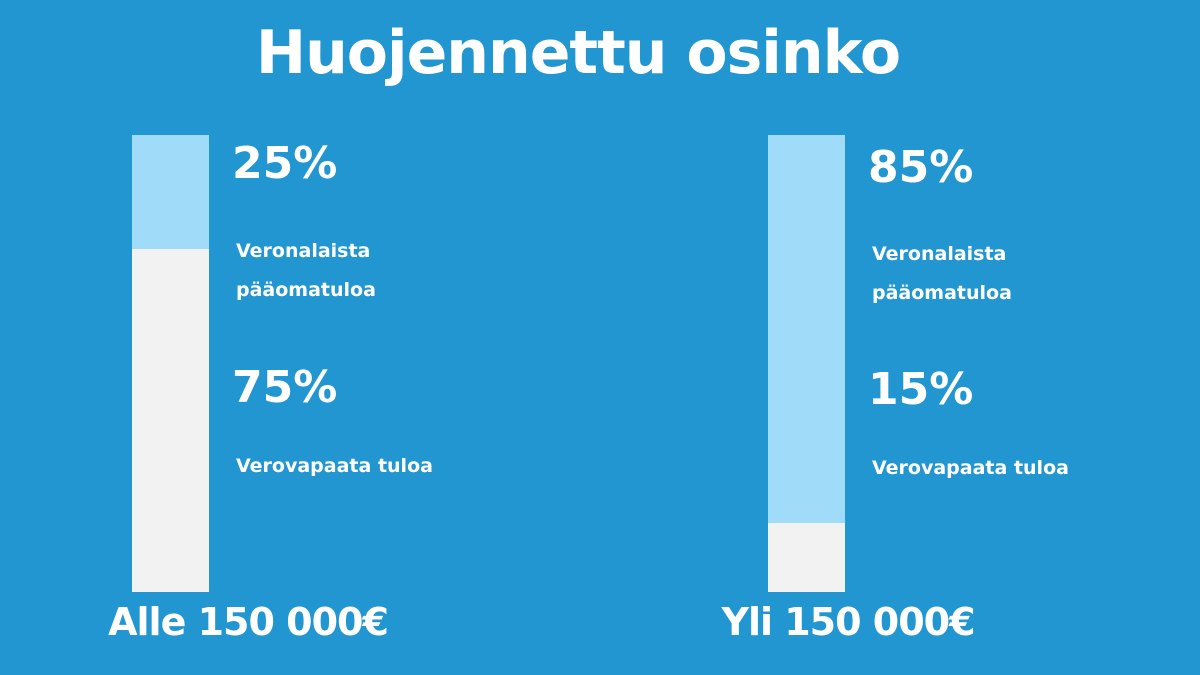 This screenshot has width=1200, height=675. What do you see at coordinates (921, 167) in the screenshot?
I see `value-label: 85%` at bounding box center [921, 167].